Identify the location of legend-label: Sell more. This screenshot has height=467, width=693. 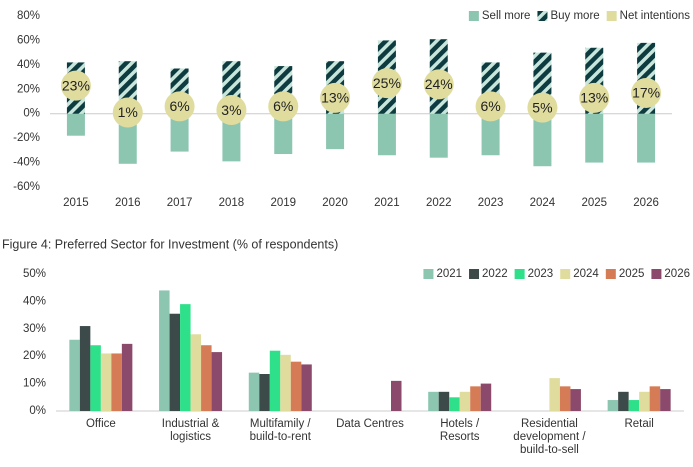
(506, 16).